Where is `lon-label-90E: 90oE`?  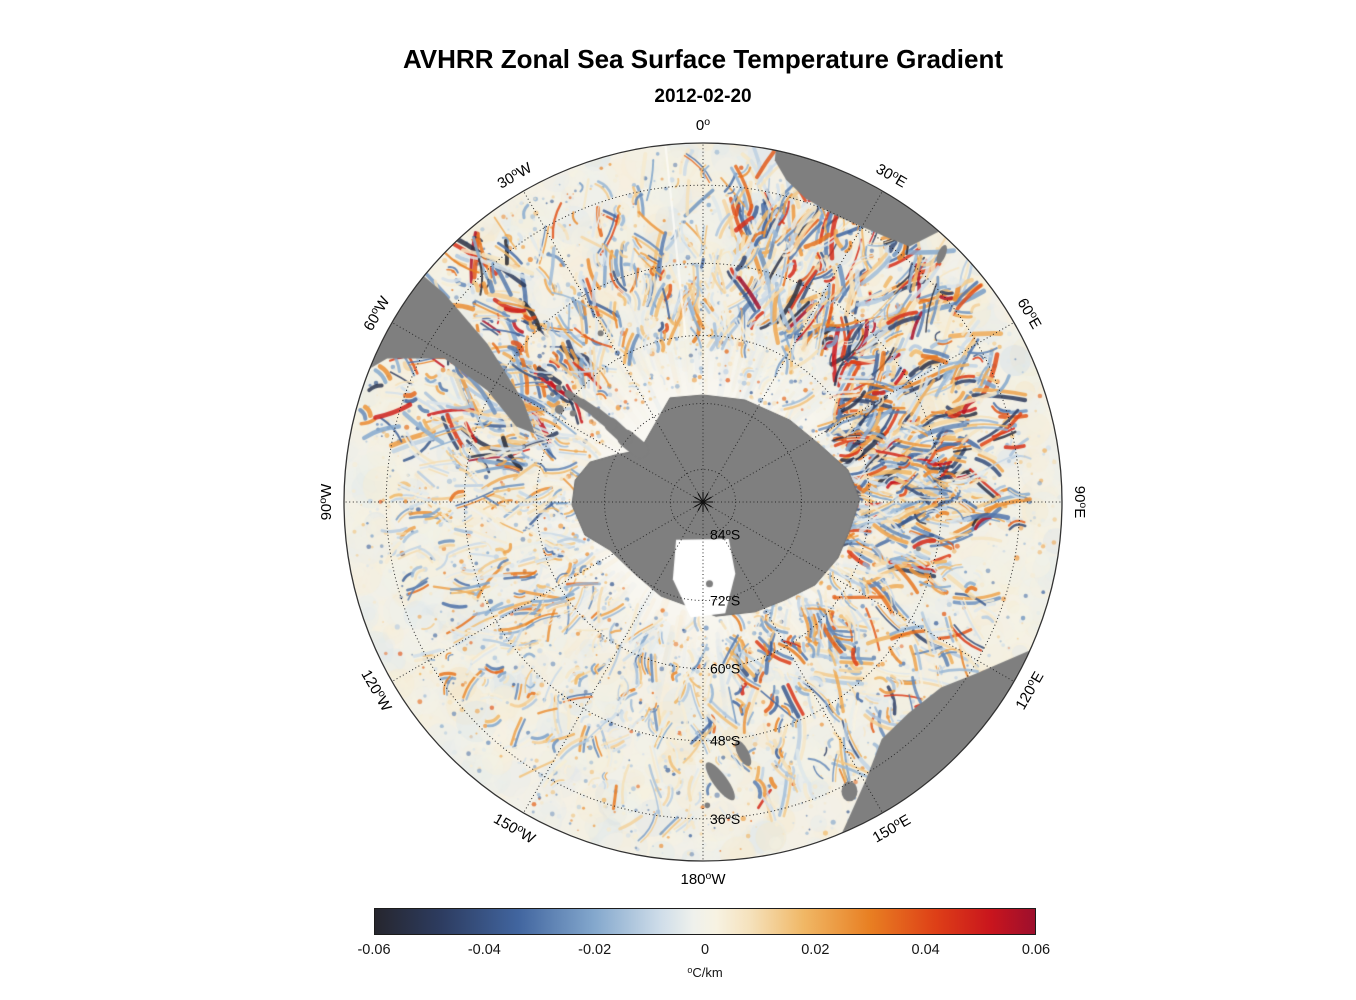 lon-label-90E: 90oE is located at coordinates (1080, 502).